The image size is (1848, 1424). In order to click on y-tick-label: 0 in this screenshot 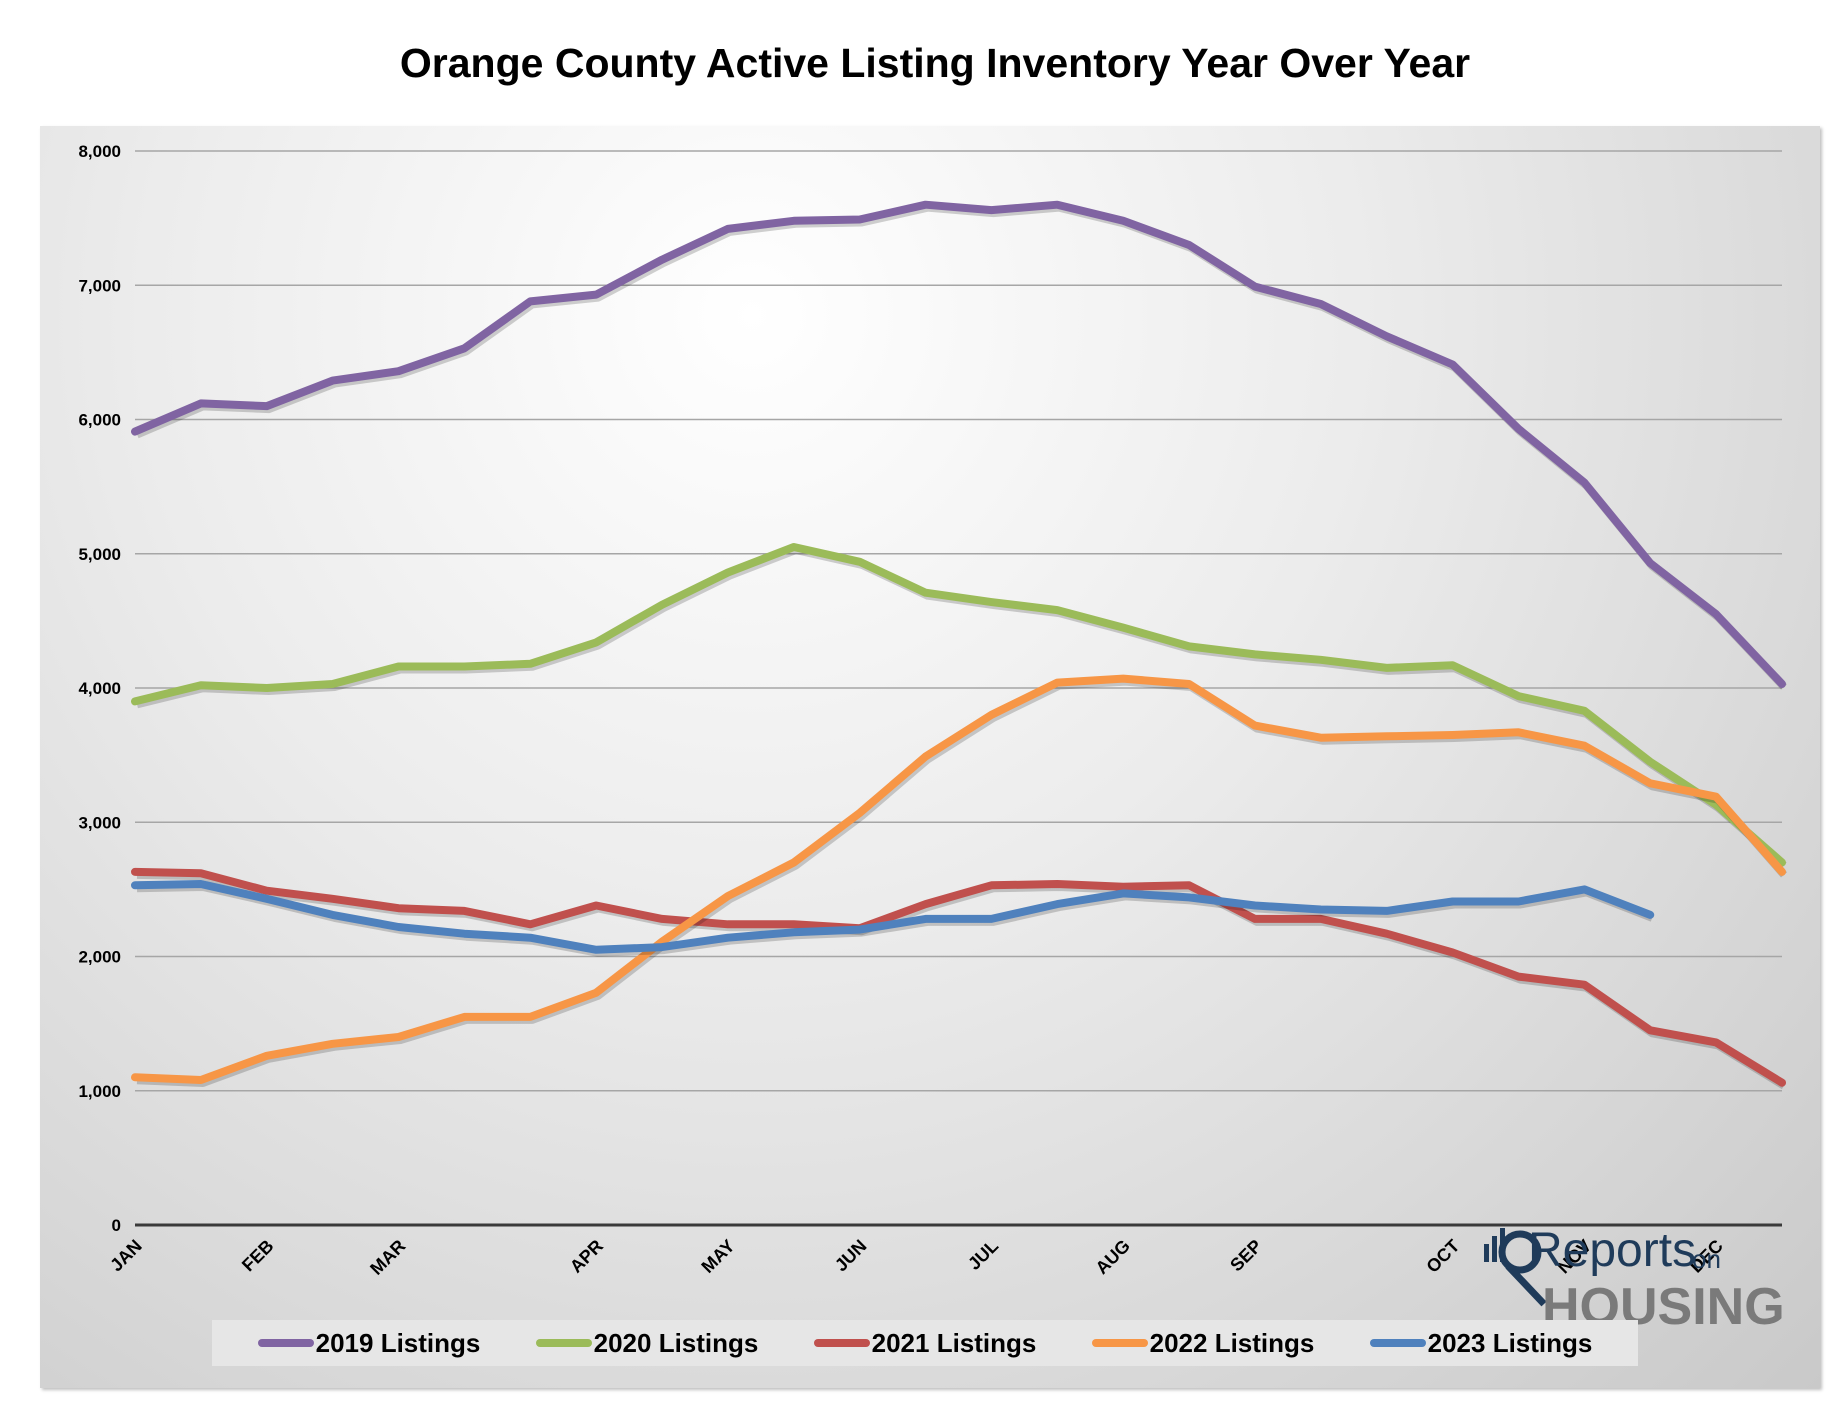, I will do `click(116, 1225)`.